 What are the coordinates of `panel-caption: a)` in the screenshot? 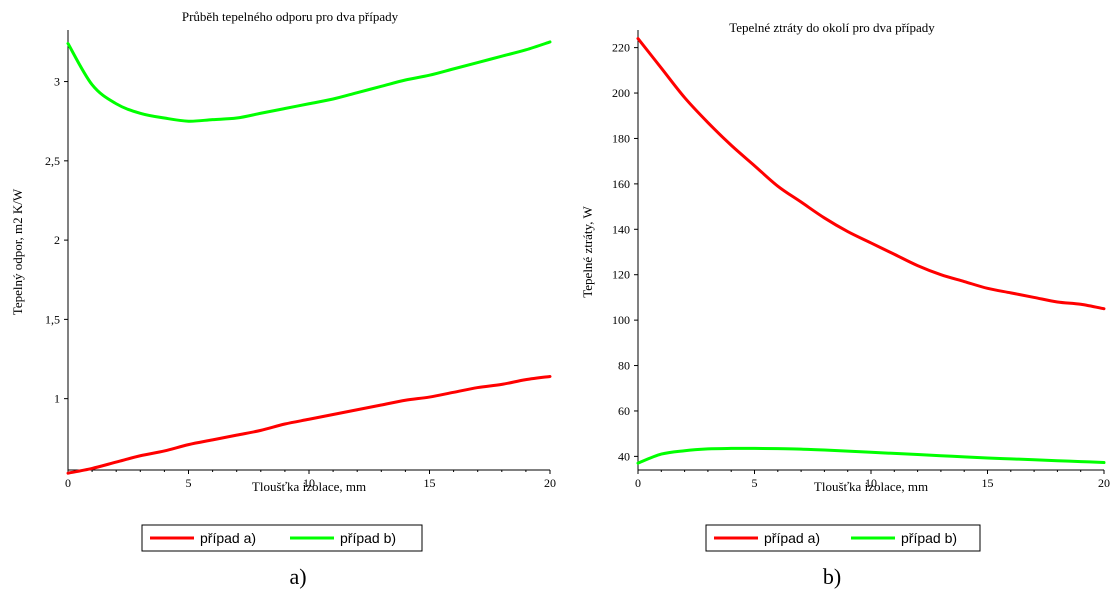 It's located at (297, 576).